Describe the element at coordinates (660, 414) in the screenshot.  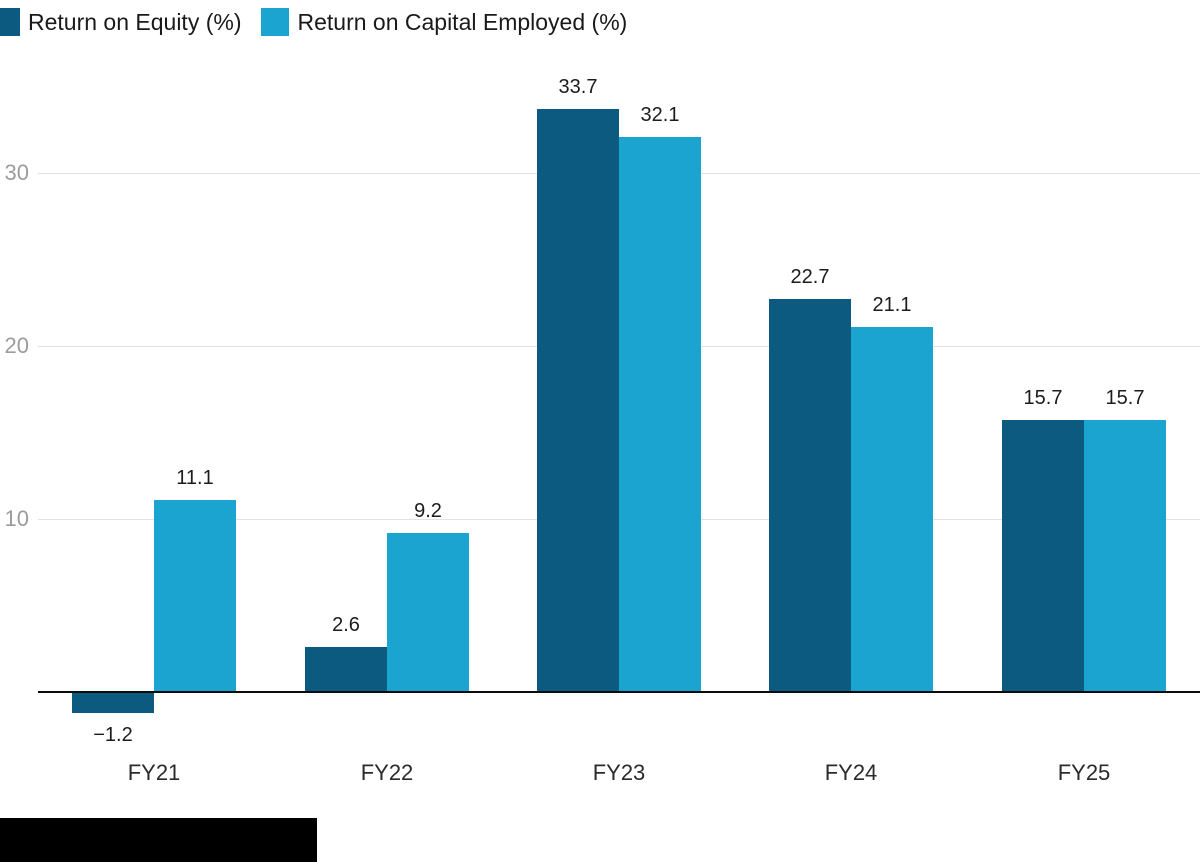
I see `bar-roce-fy23` at that location.